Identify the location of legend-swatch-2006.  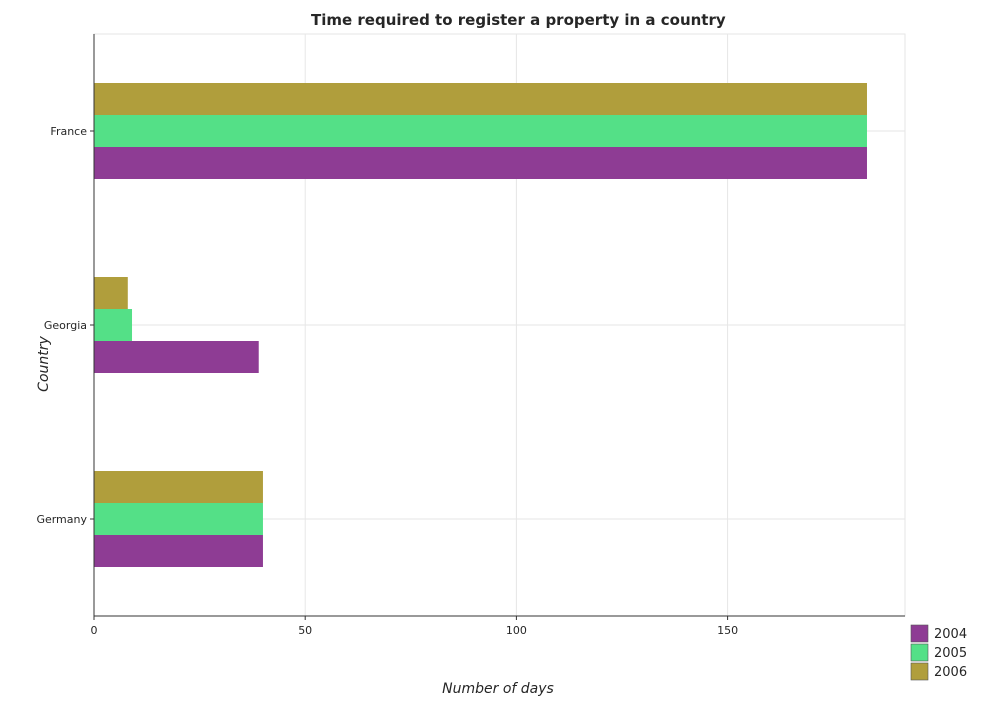
(919, 671).